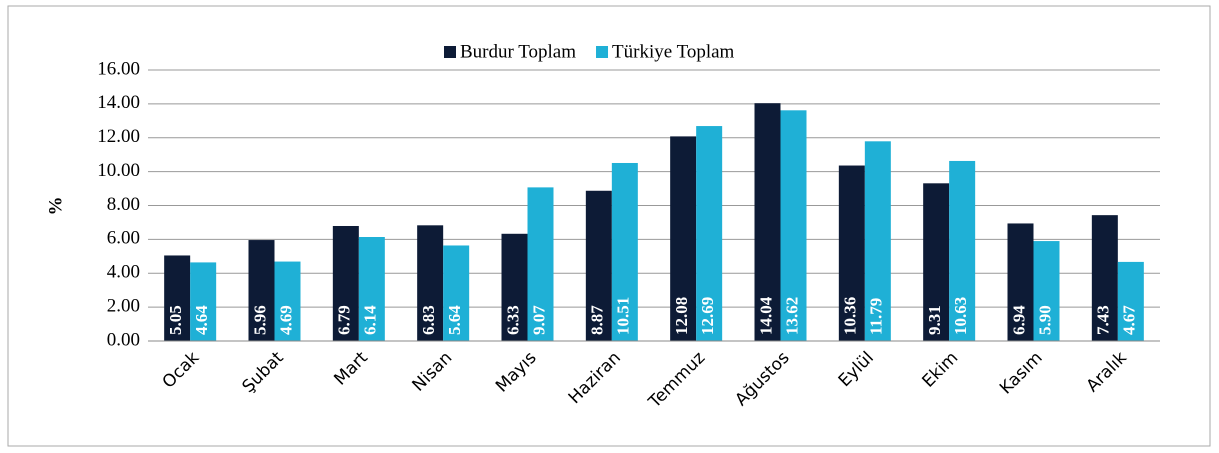 This screenshot has width=1219, height=453. What do you see at coordinates (118, 102) in the screenshot?
I see `y-tick-label: 14.00` at bounding box center [118, 102].